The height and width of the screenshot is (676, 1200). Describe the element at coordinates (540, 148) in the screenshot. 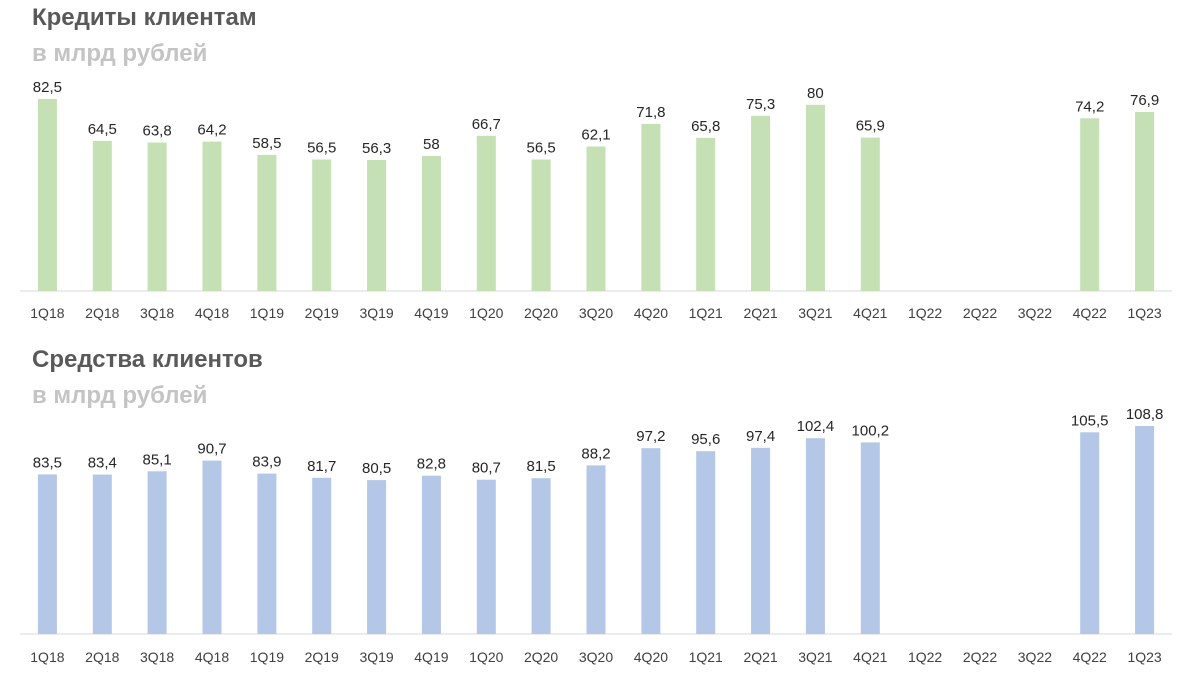

I see `loans-data-label: 56,5` at that location.